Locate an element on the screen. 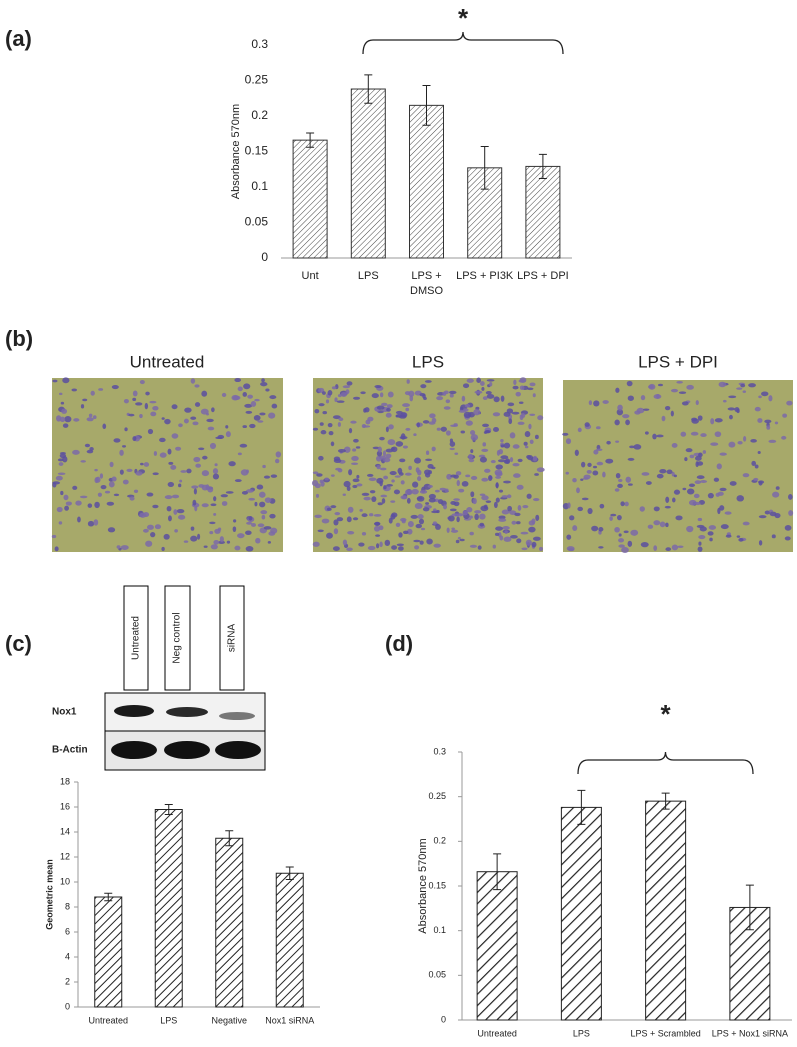 The height and width of the screenshot is (1047, 797). lane-label: siRNA is located at coordinates (232, 638).